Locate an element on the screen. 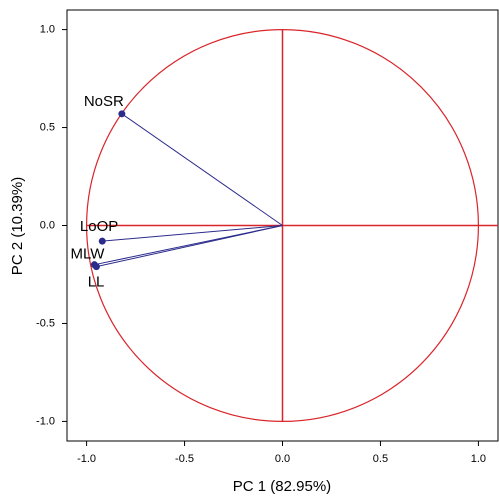  point-label: LL is located at coordinates (96, 282).